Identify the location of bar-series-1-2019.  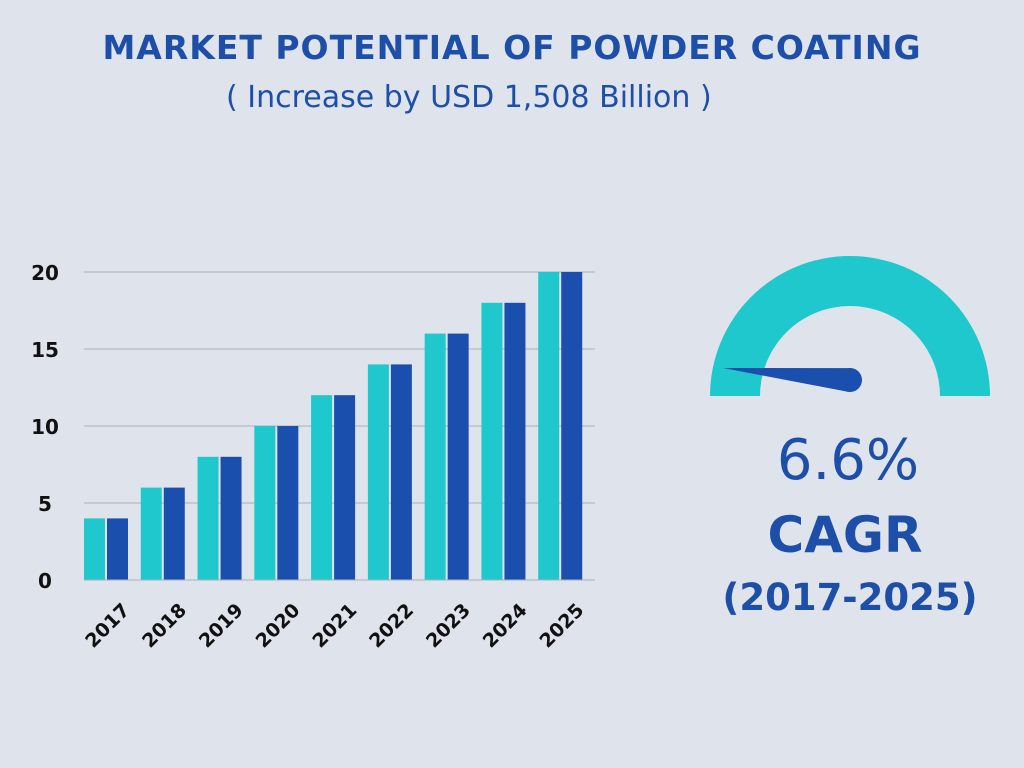
(208, 518).